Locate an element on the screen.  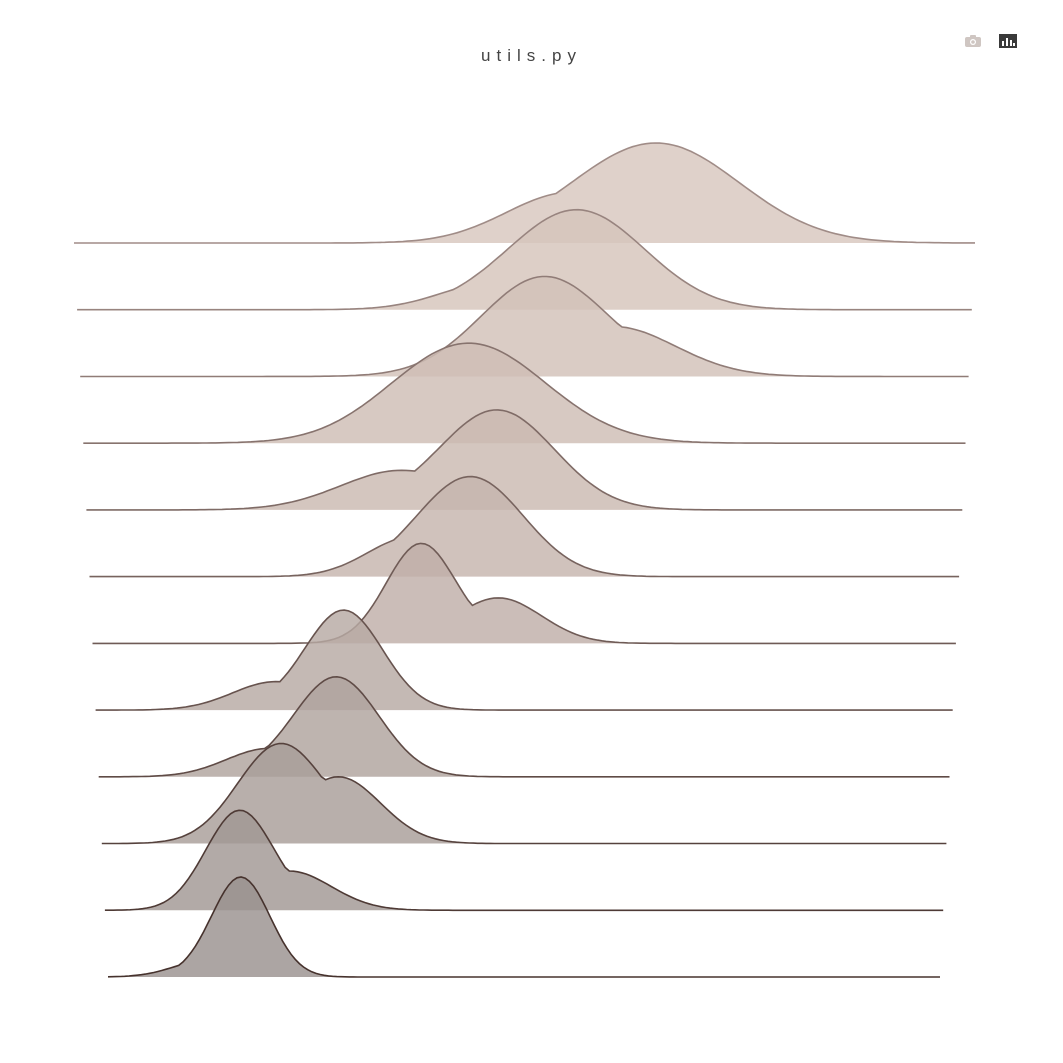
chart-button is located at coordinates (1008, 41).